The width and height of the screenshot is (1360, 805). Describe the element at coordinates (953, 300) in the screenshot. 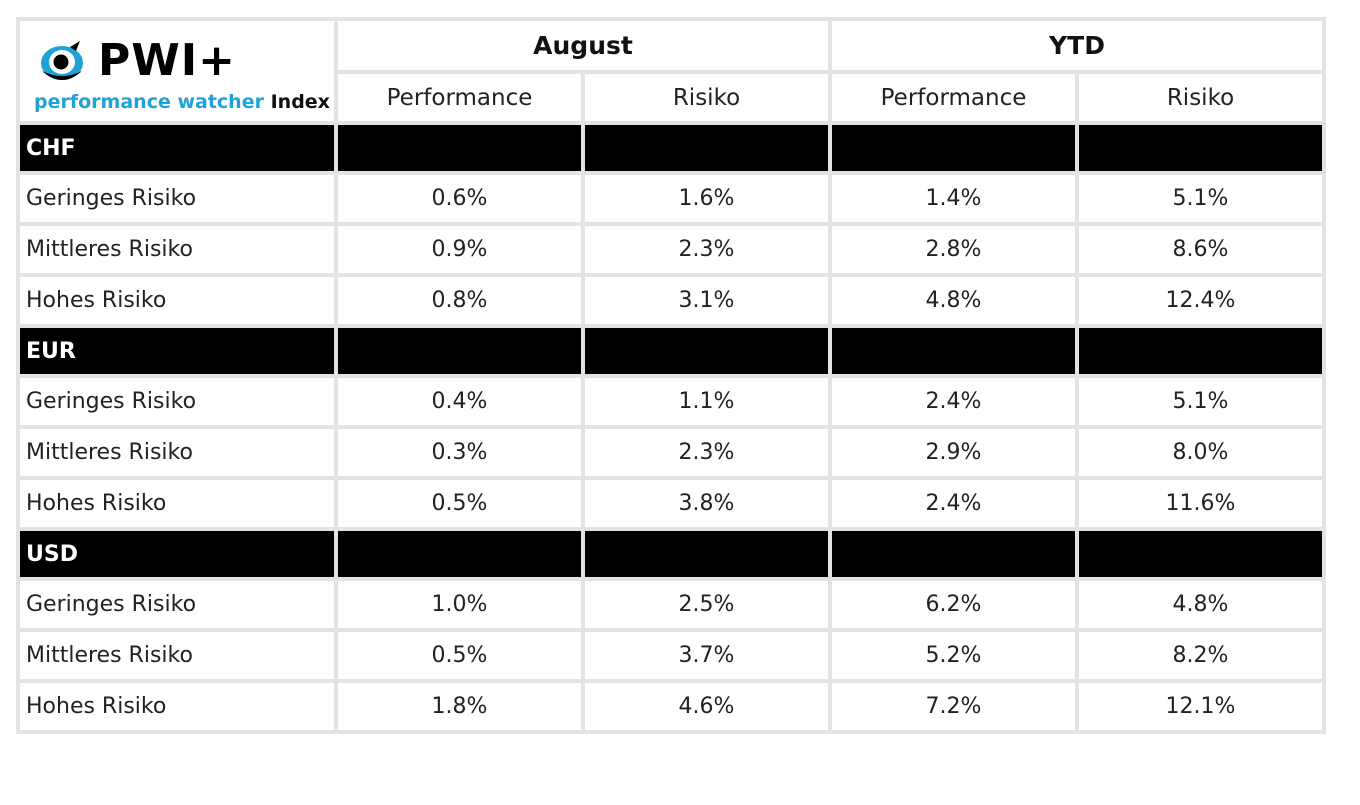

I see `cell-ytd-performance: 4.8%` at that location.